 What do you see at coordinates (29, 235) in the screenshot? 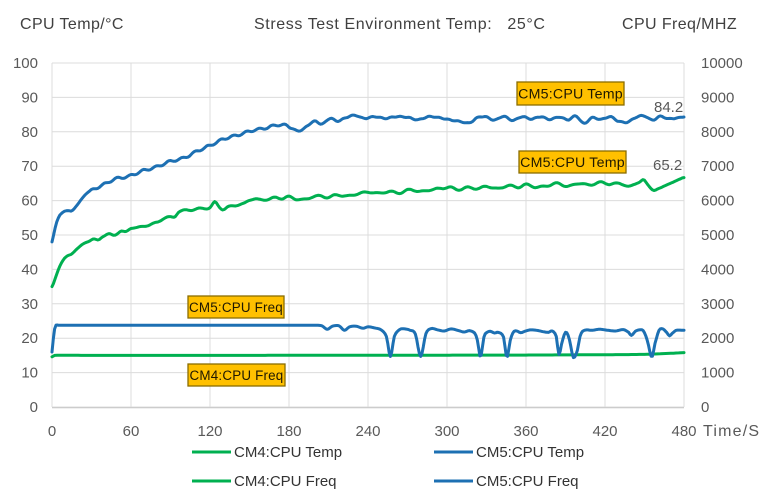
I see `svg-text: 50` at bounding box center [29, 235].